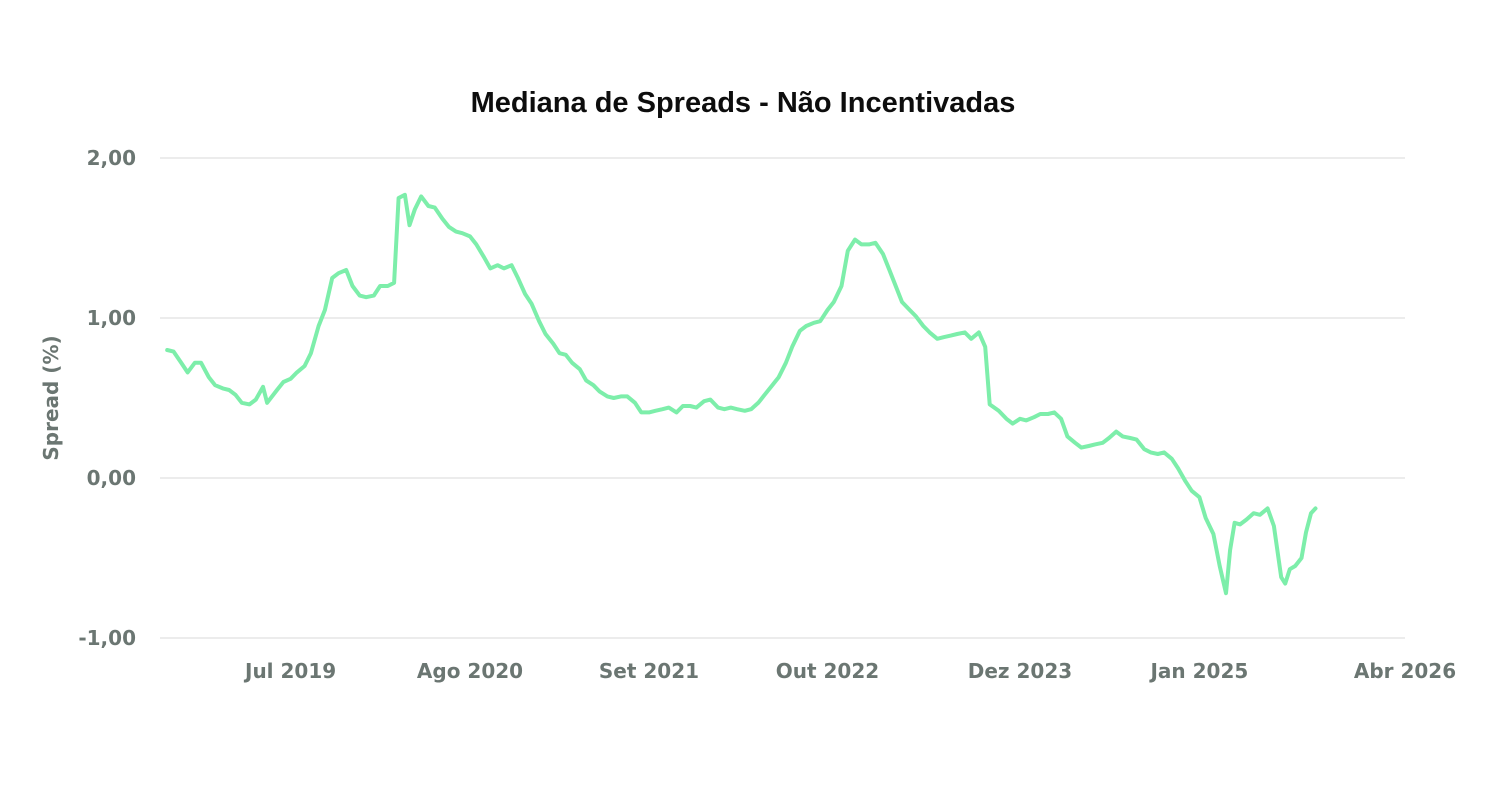 Image resolution: width=1486 pixels, height=788 pixels. What do you see at coordinates (1405, 671) in the screenshot?
I see `x-tick-label: Abr 2026` at bounding box center [1405, 671].